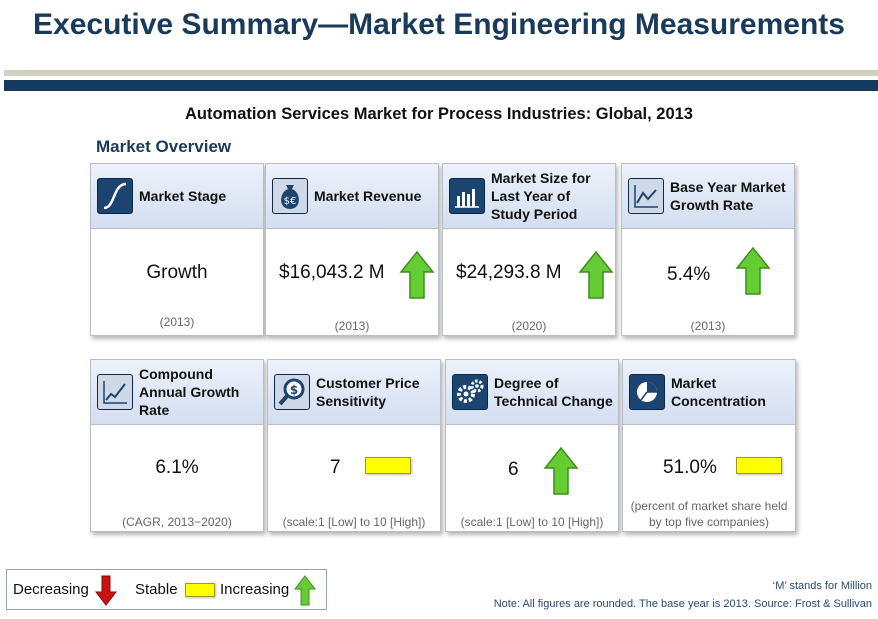 The height and width of the screenshot is (619, 878). Describe the element at coordinates (255, 589) in the screenshot. I see `legend-increasing-label: Increasing` at that location.